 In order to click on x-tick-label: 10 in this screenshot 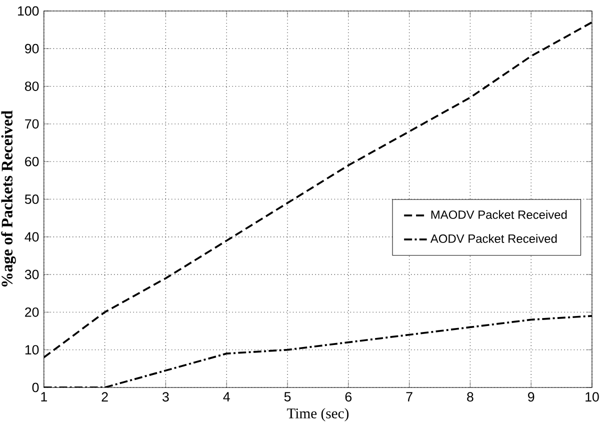, I will do `click(592, 397)`.